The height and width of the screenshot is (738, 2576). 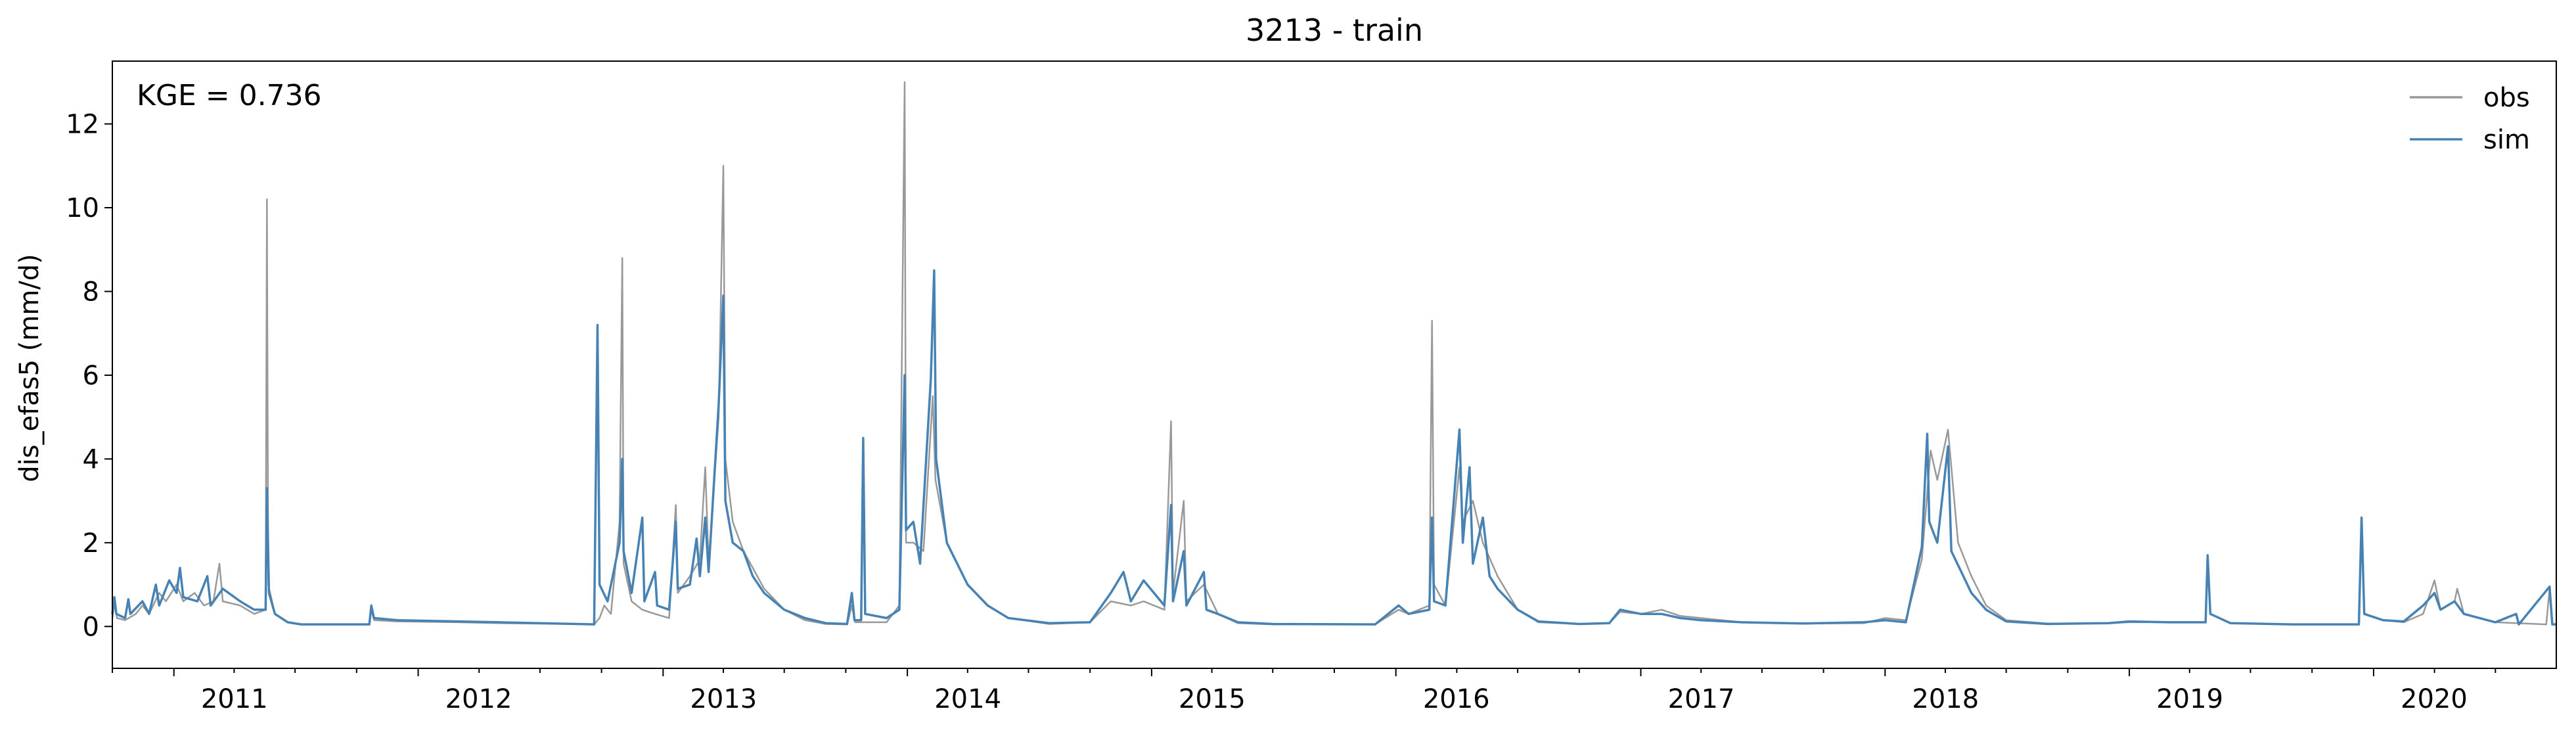 I want to click on y-axis-ticks: 0 2 4 6 8 10 12, so click(x=89, y=376).